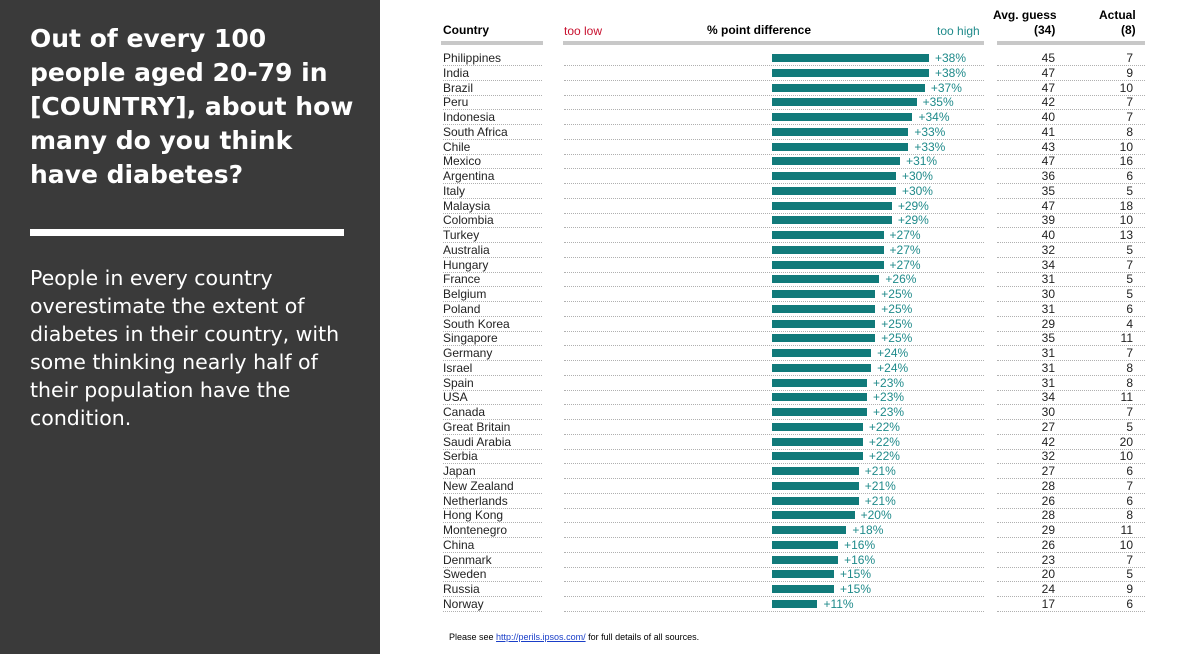  I want to click on country-label: Brazil, so click(458, 87).